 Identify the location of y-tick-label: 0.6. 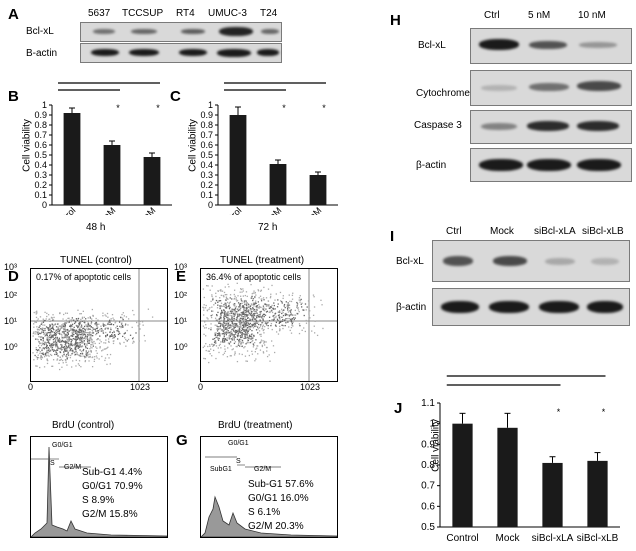
(40, 145).